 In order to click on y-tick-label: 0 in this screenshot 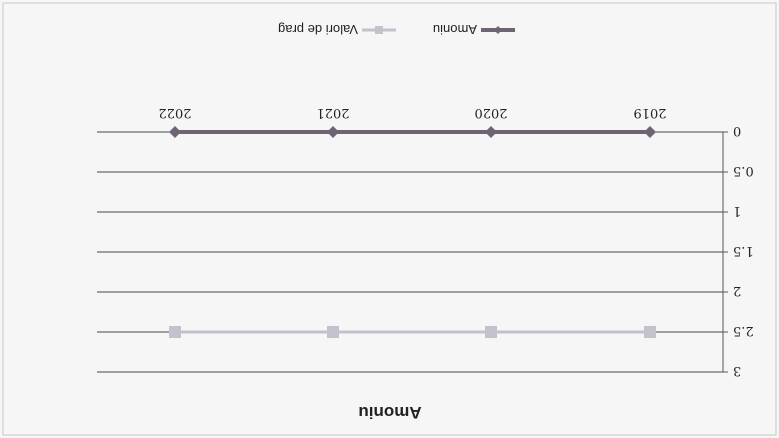, I will do `click(737, 130)`.